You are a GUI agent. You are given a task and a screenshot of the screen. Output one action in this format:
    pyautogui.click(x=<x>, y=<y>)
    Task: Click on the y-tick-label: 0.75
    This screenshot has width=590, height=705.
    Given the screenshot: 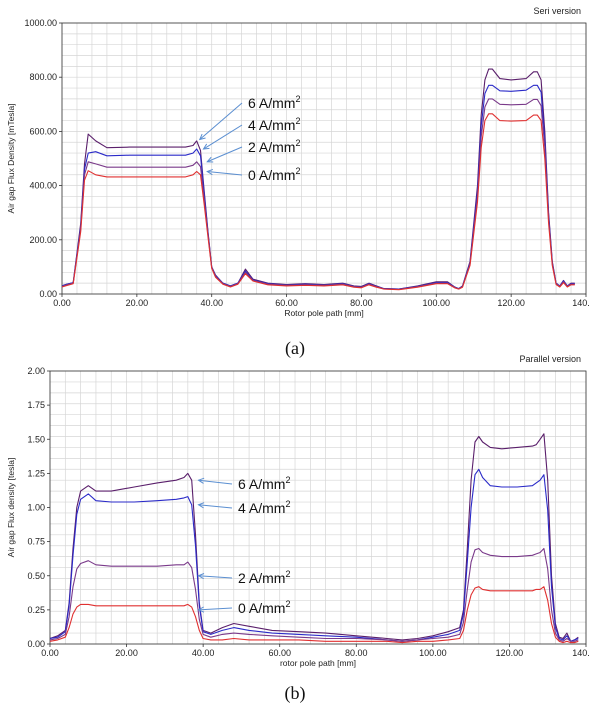 What is the action you would take?
    pyautogui.click(x=36, y=542)
    